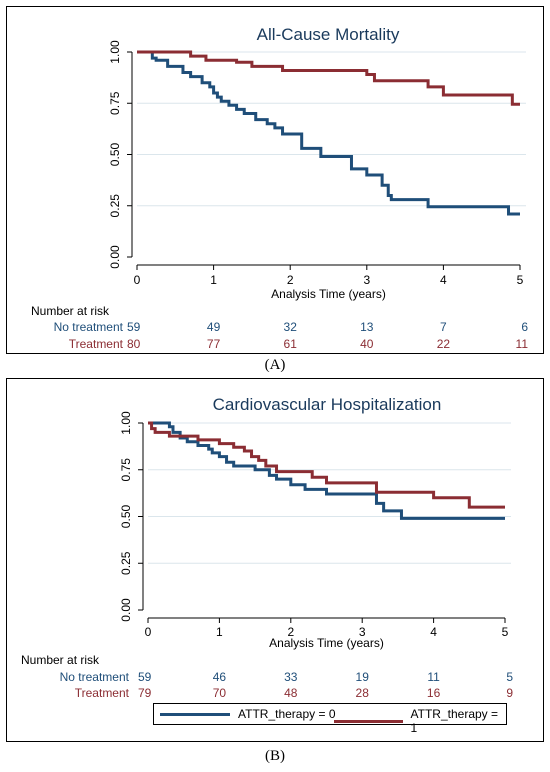 The image size is (550, 772). I want to click on risk-value: 46, so click(220, 677).